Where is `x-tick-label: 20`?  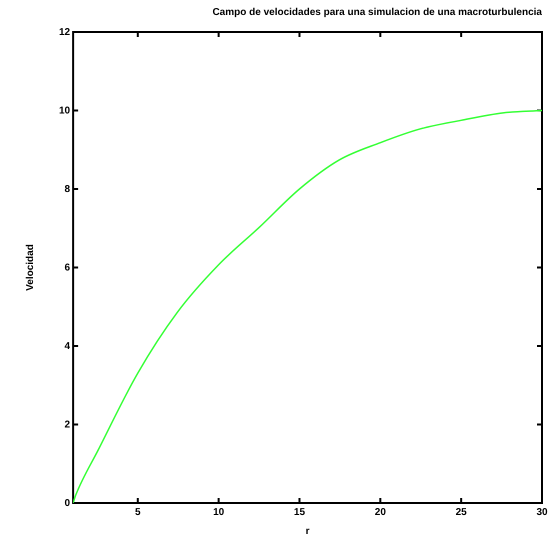 x-tick-label: 20 is located at coordinates (380, 512).